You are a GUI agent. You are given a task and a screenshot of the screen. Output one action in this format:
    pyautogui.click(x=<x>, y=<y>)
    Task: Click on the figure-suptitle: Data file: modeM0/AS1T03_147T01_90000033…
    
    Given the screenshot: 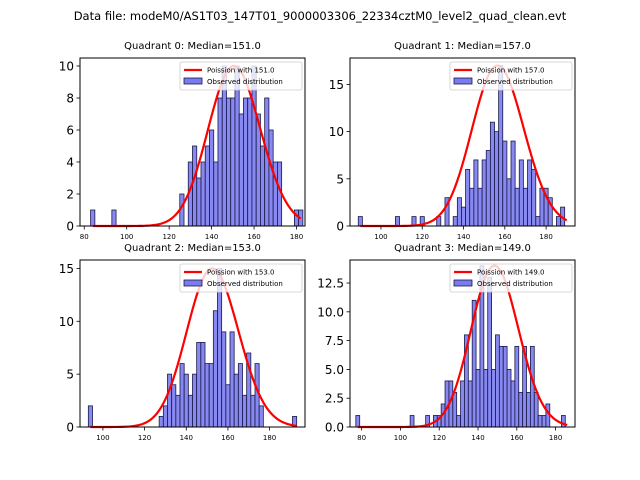 What is the action you would take?
    pyautogui.click(x=320, y=16)
    